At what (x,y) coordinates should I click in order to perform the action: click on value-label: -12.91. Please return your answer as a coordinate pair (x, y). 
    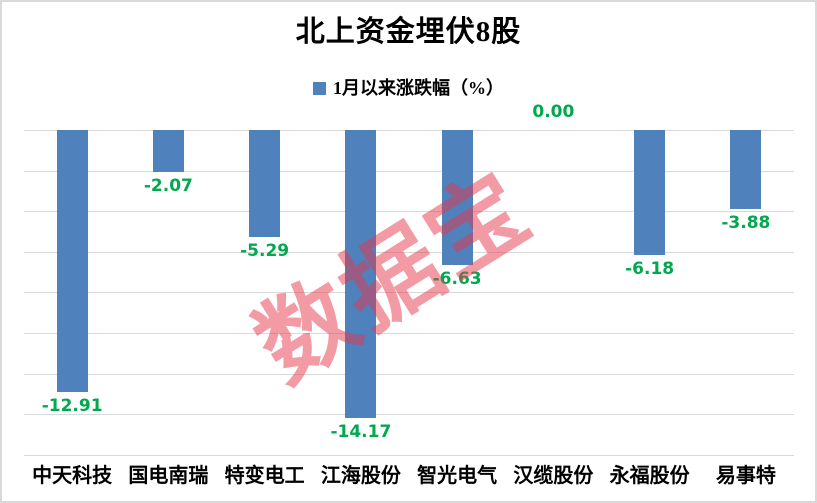
    Looking at the image, I should click on (72, 406).